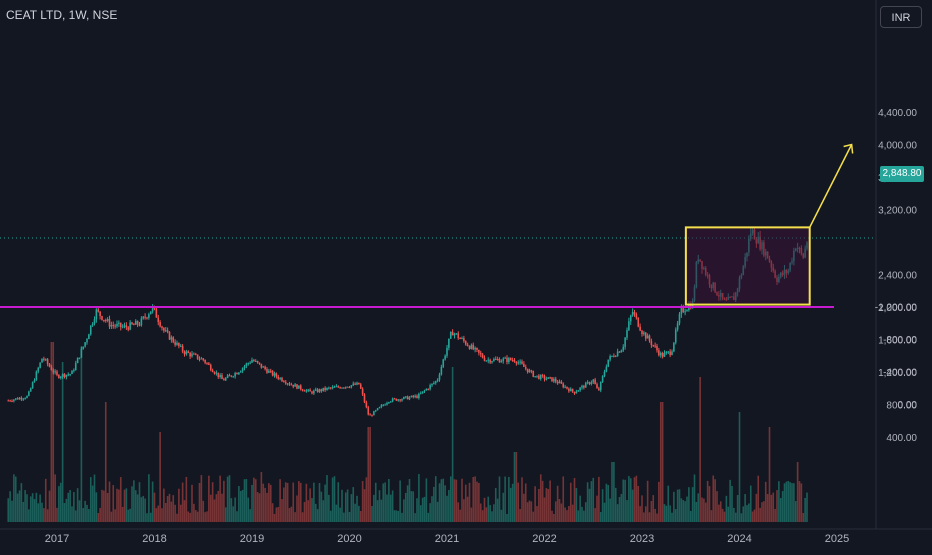  What do you see at coordinates (837, 539) in the screenshot?
I see `year-tick-label: 2025` at bounding box center [837, 539].